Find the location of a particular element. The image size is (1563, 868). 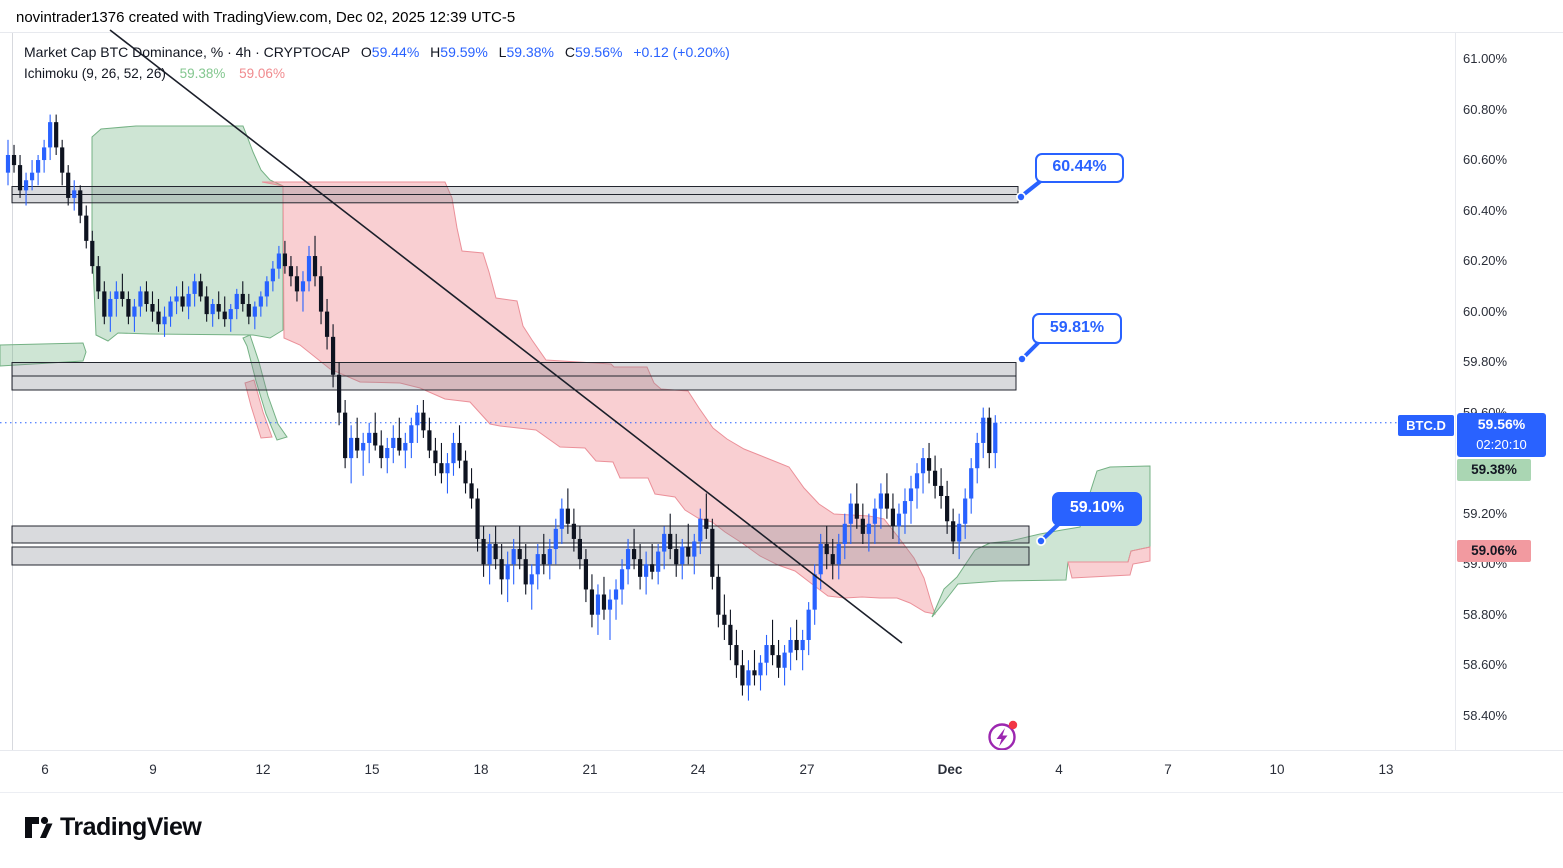

price-tick-label: 60.60% is located at coordinates (1485, 160).